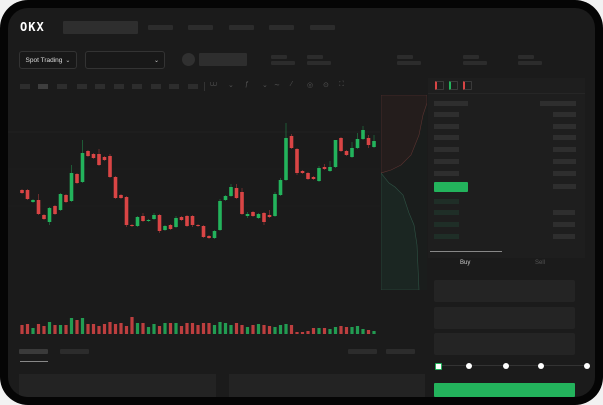 This screenshot has height=405, width=603. Describe the element at coordinates (506, 168) in the screenshot. I see `order-book` at that location.